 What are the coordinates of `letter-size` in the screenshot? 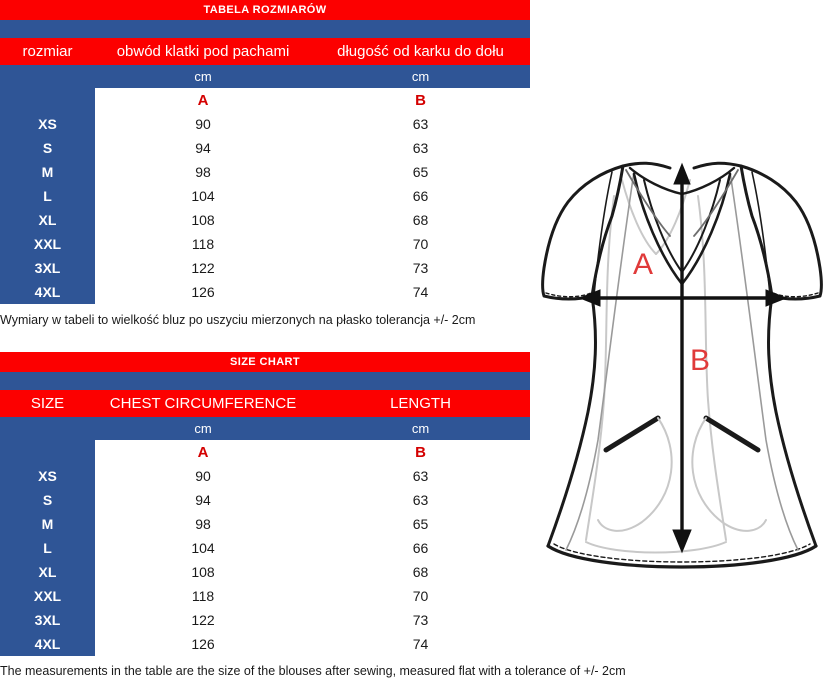 It's located at (47, 100).